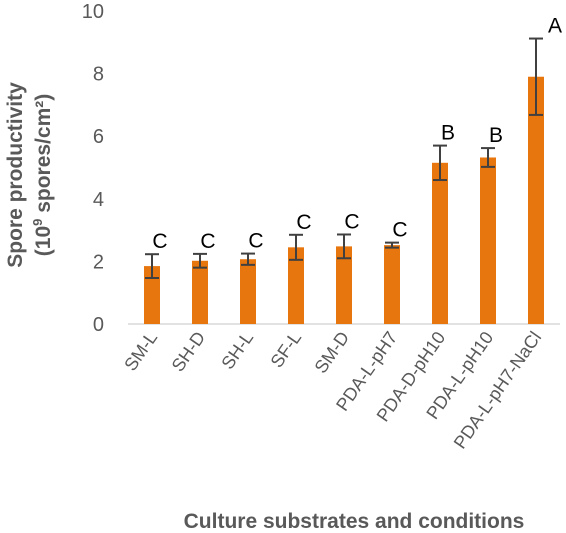  I want to click on category-label: SM-D, so click(332, 352).